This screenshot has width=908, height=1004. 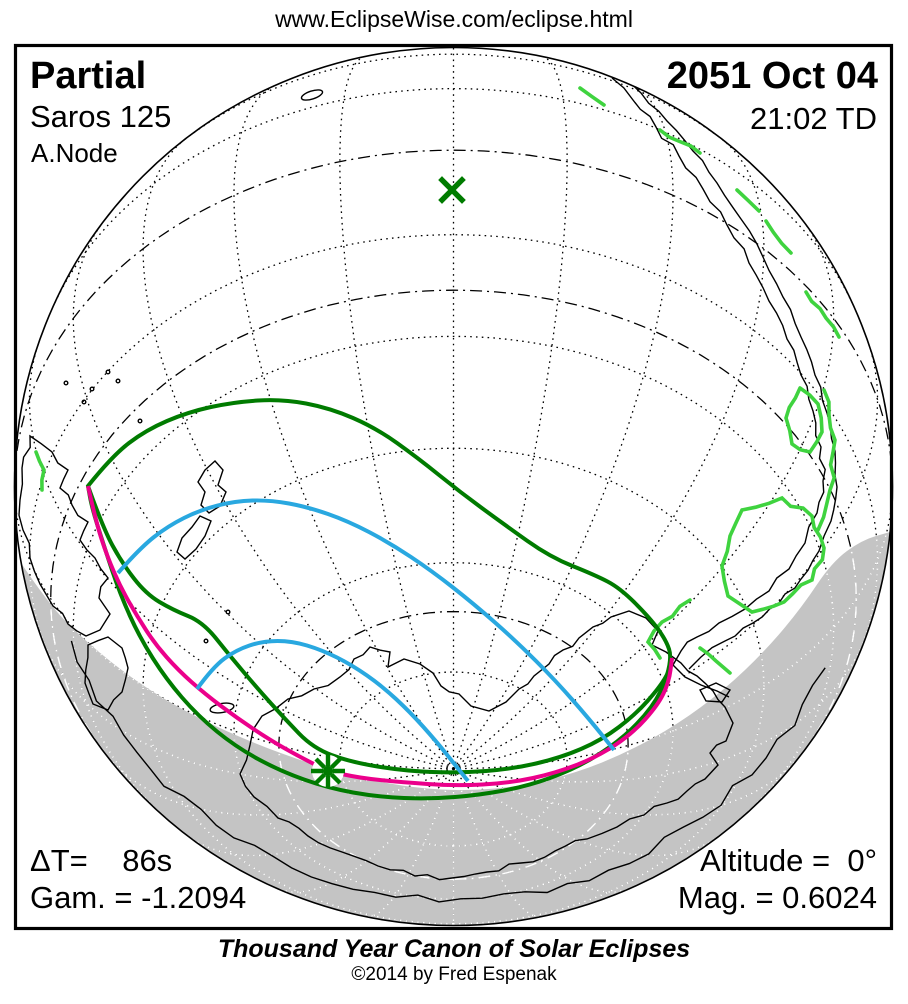 What do you see at coordinates (328, 771) in the screenshot?
I see `greatest-eclipse-marker` at bounding box center [328, 771].